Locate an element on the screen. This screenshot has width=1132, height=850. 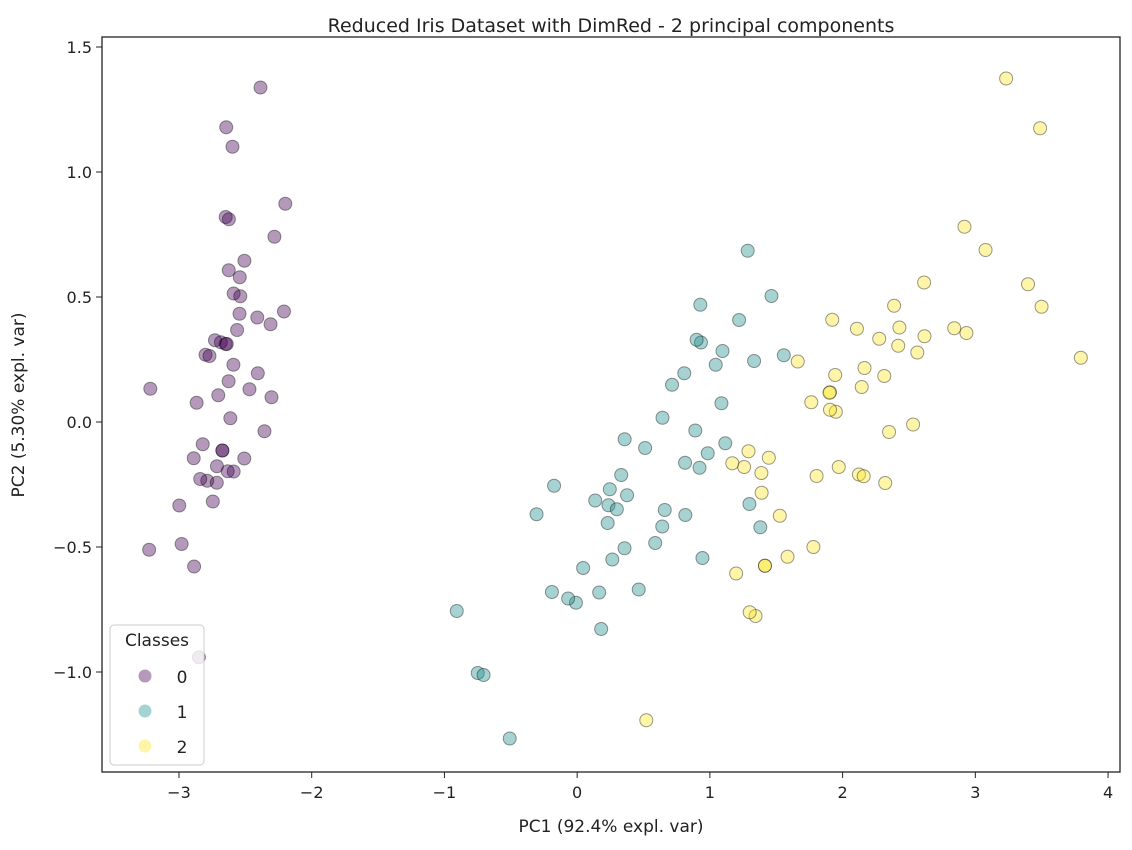
y-axis: −1.0 −0.5 0.0 0.5 1.0 1.5 is located at coordinates (77, 360).